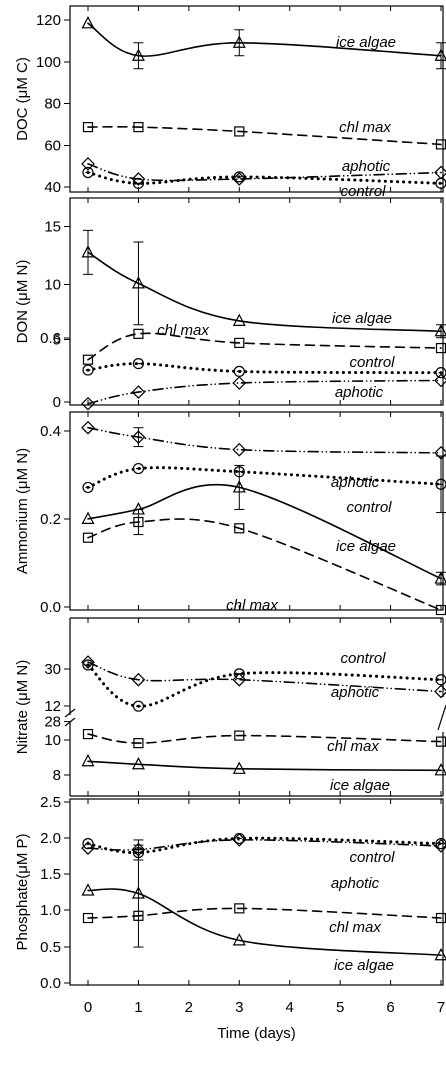 This screenshot has height=1079, width=446. Describe the element at coordinates (138, 1007) in the screenshot. I see `x-tick-label: 1` at that location.